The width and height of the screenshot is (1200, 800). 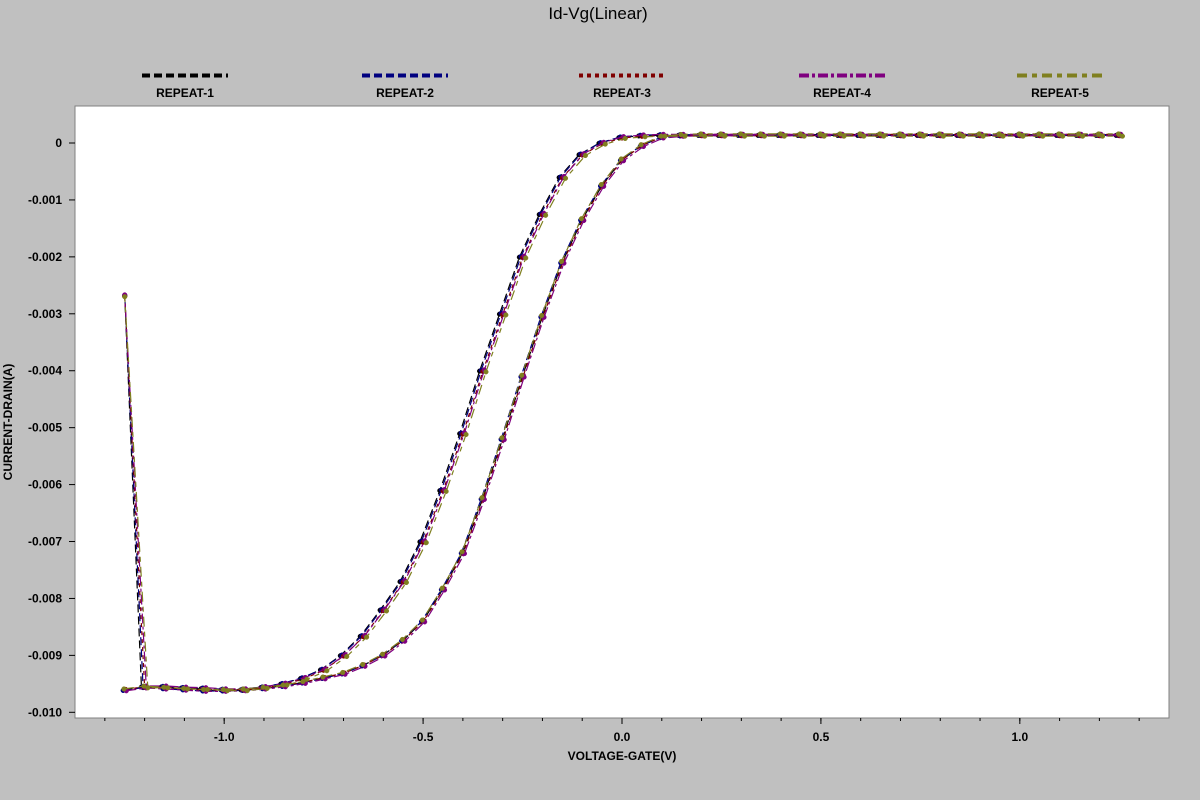 I want to click on y-tick-label: -0.002, so click(x=45, y=257).